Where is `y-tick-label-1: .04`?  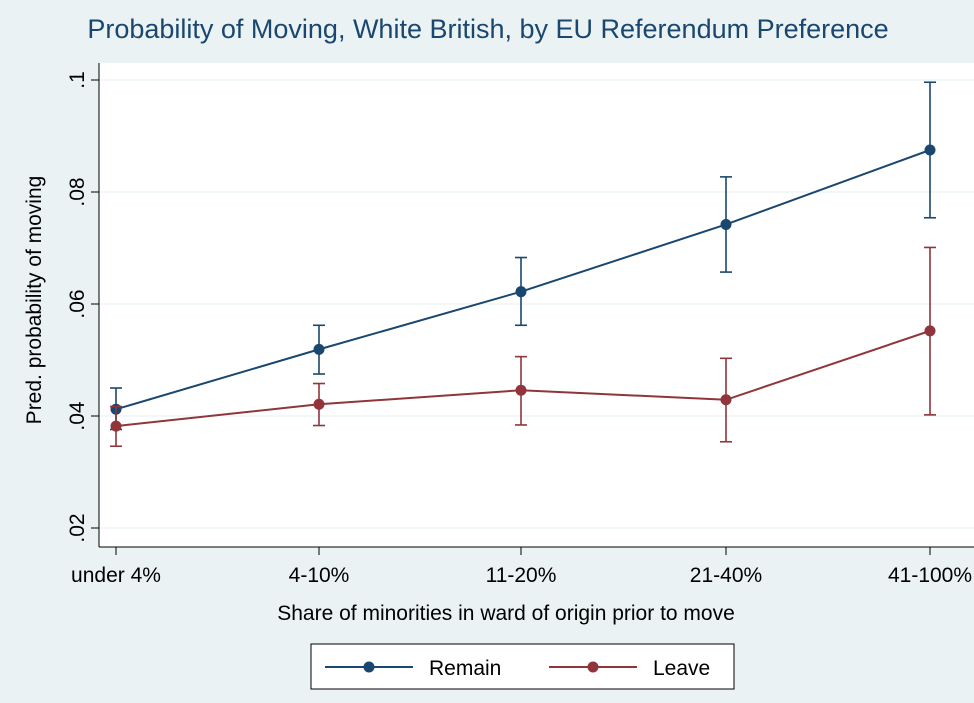 y-tick-label-1: .04 is located at coordinates (77, 416).